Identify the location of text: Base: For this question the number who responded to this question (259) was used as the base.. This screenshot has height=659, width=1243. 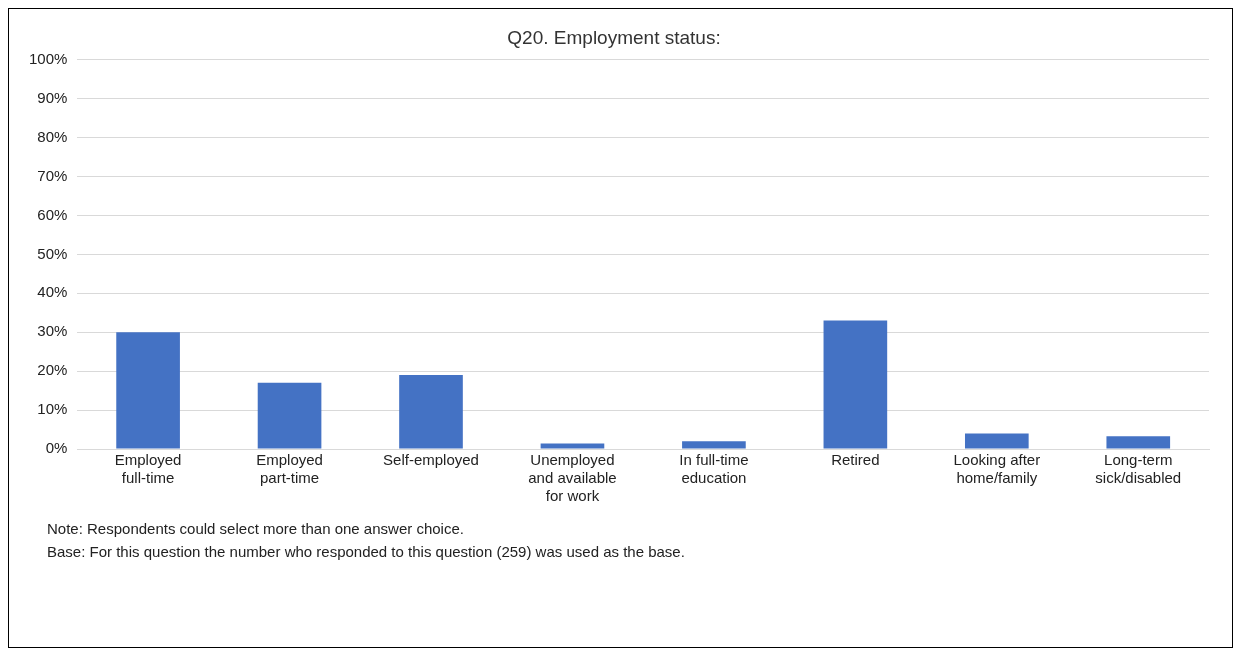
(366, 552).